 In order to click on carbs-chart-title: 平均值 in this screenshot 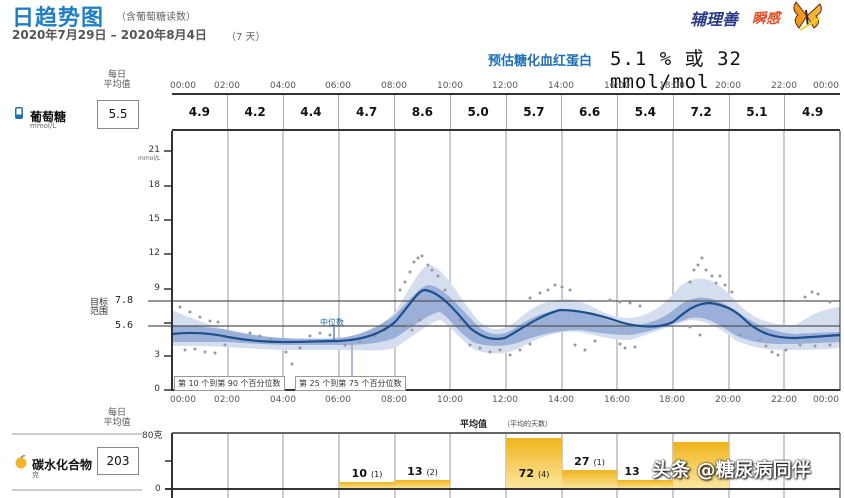, I will do `click(474, 425)`.